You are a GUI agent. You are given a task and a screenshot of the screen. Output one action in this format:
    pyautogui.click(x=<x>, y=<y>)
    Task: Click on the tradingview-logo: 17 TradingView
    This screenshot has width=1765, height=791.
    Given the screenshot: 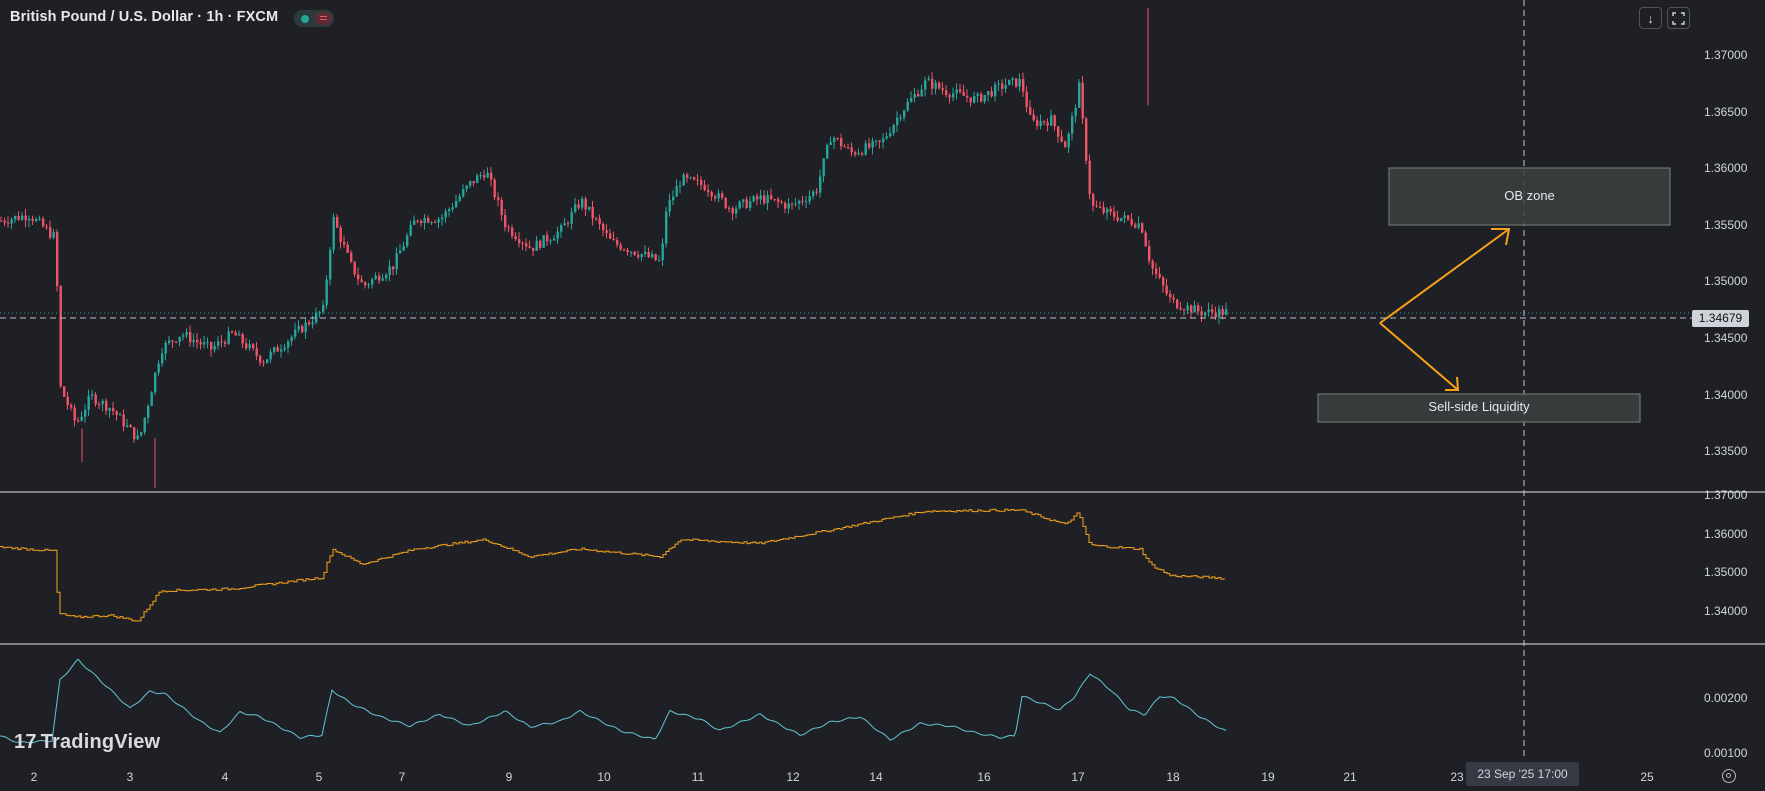 What is the action you would take?
    pyautogui.click(x=87, y=742)
    